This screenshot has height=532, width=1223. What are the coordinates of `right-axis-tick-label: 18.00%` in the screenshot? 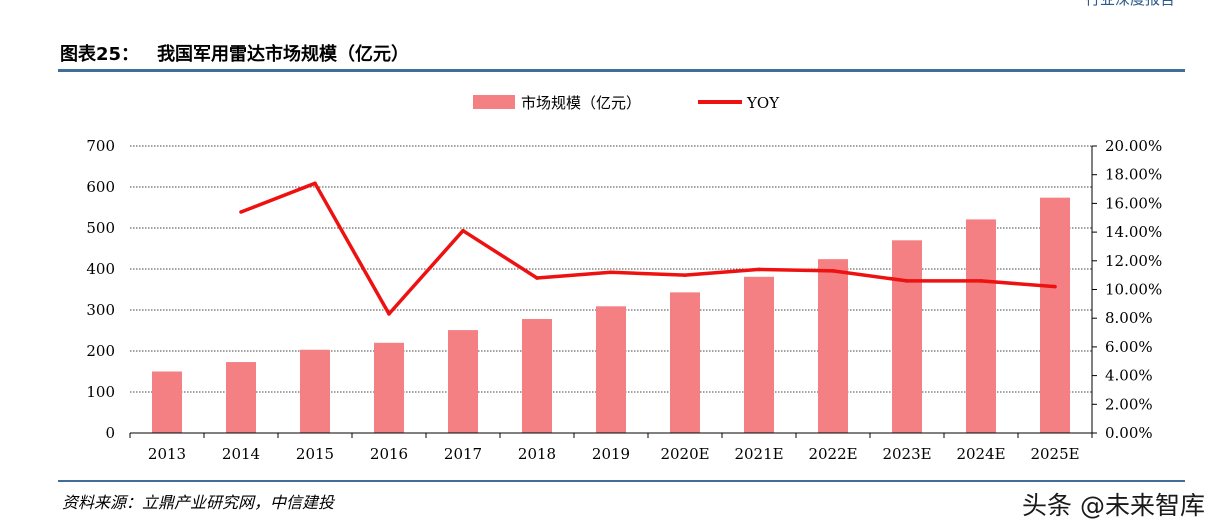 It's located at (1133, 175).